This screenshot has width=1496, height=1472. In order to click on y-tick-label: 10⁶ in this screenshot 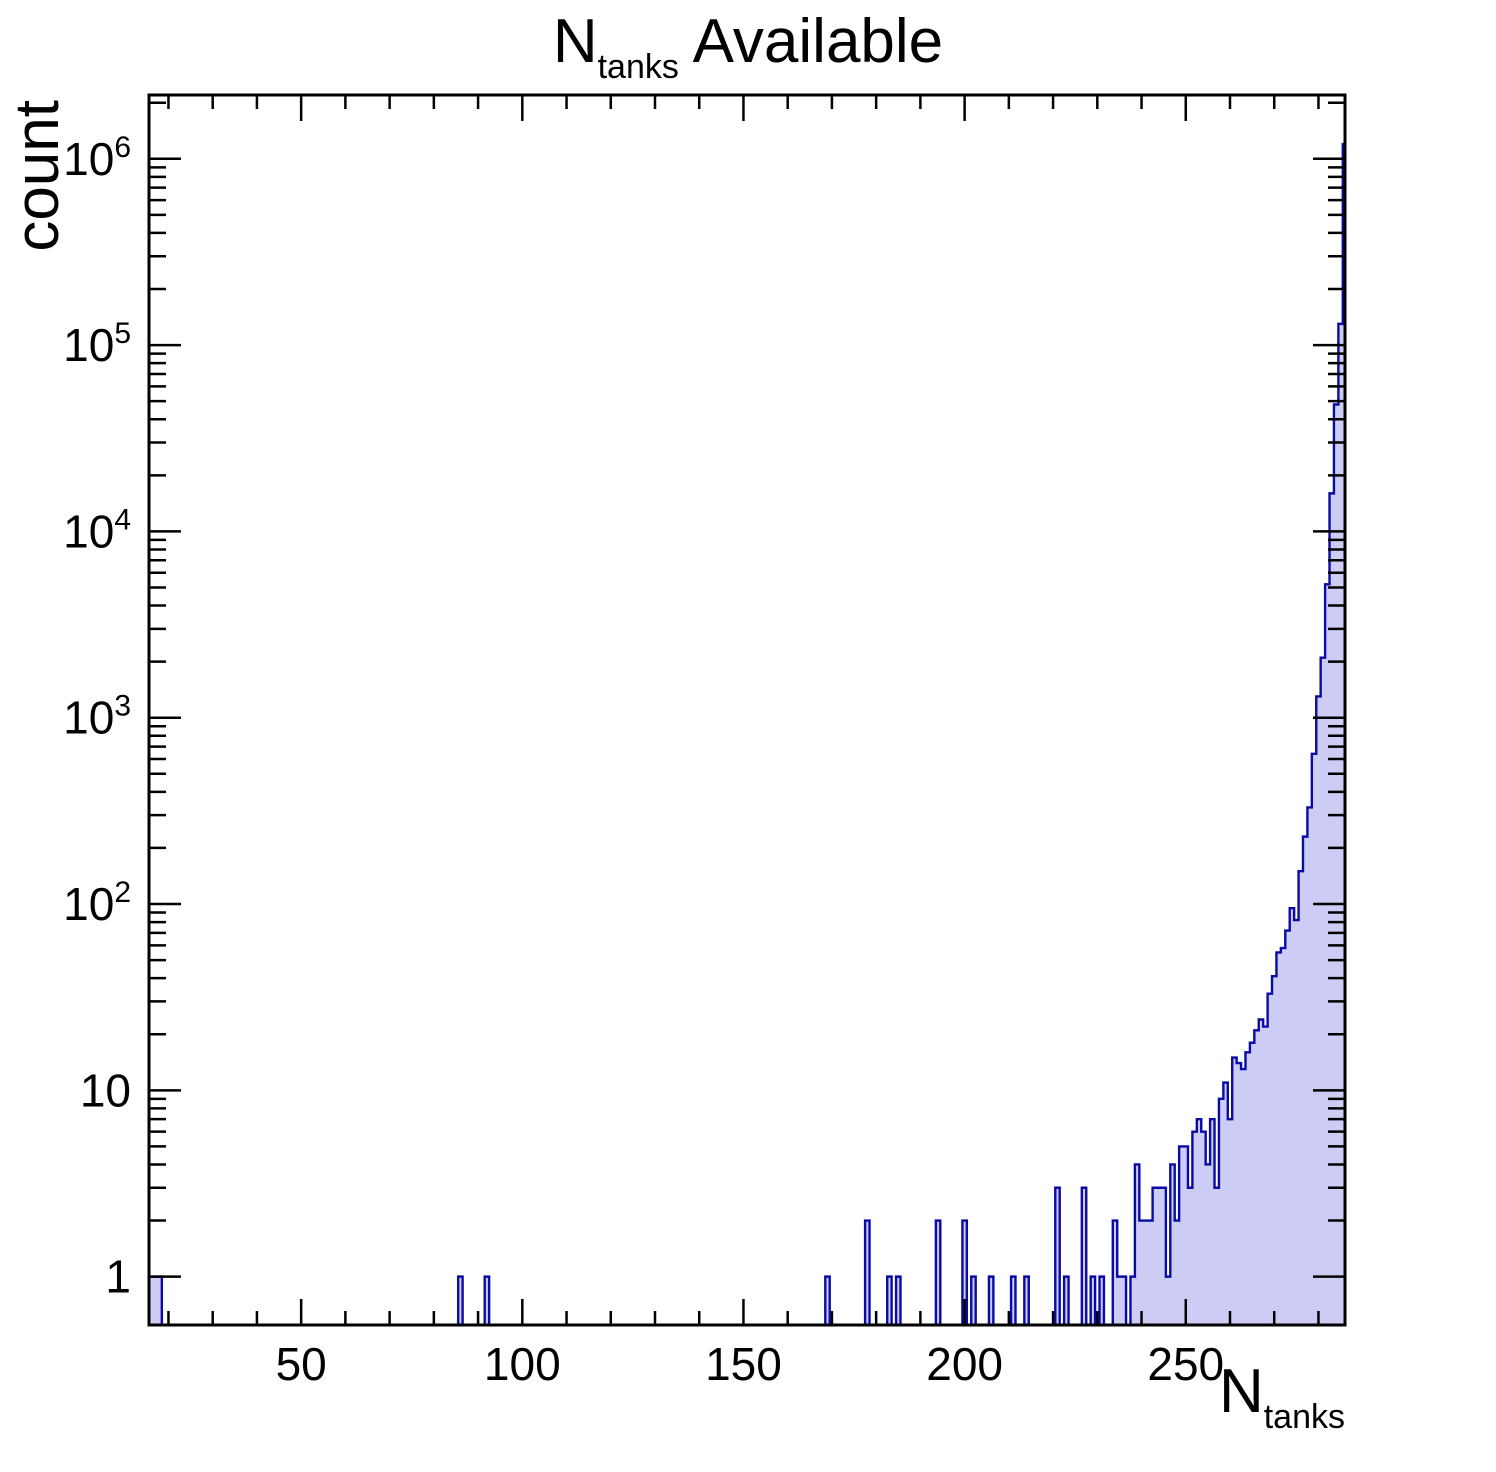, I will do `click(97, 158)`.